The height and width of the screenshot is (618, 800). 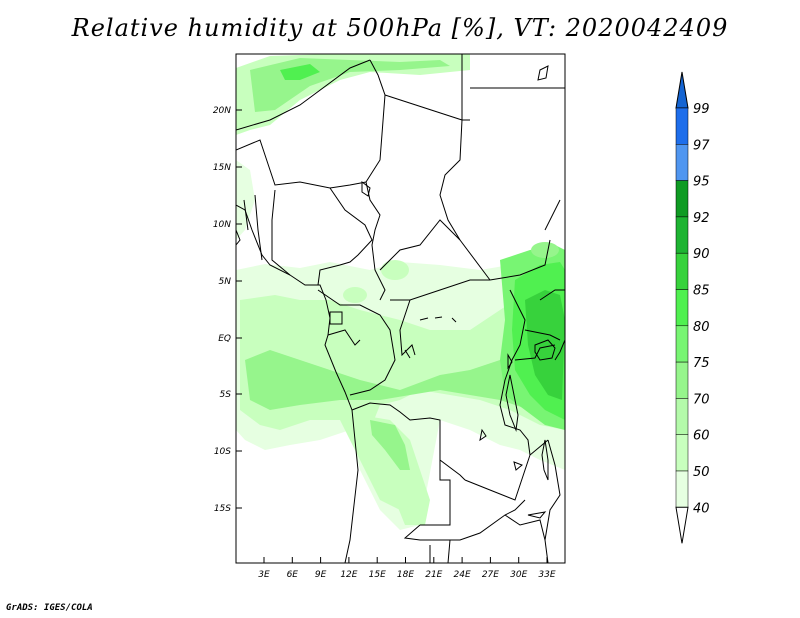 I want to click on colorbar-label: 90, so click(x=701, y=254).